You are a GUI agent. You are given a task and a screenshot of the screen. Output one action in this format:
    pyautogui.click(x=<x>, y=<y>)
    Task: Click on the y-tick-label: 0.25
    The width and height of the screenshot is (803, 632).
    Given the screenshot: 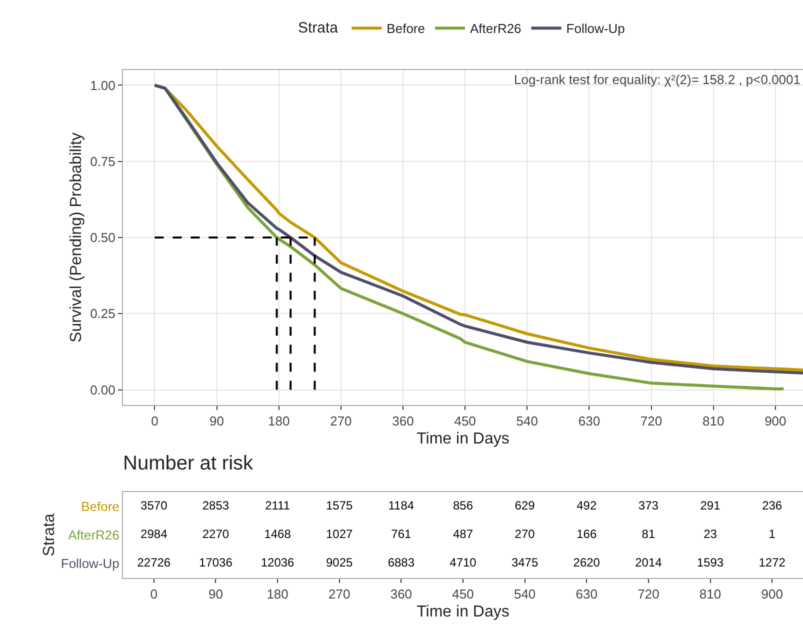 What is the action you would take?
    pyautogui.click(x=103, y=314)
    